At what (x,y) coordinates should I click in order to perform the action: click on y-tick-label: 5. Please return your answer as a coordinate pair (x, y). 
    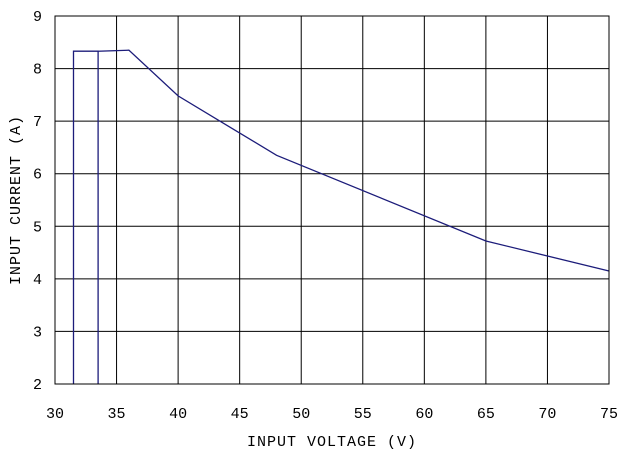
    Looking at the image, I should click on (37, 227).